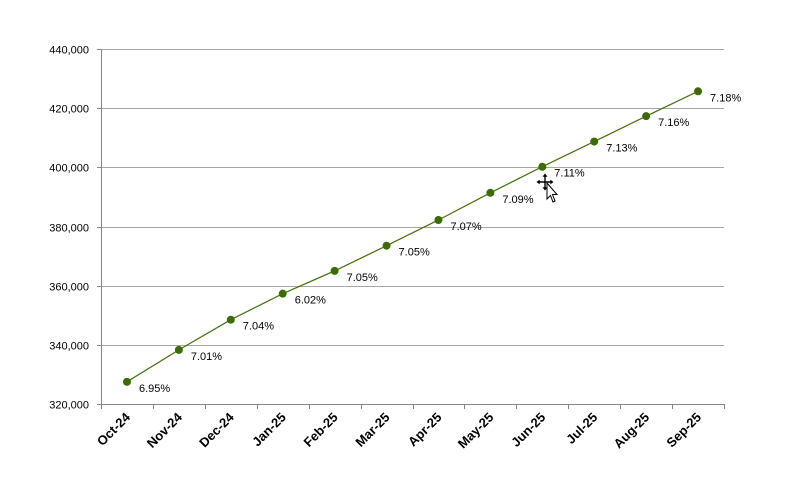 The image size is (800, 497). What do you see at coordinates (683, 430) in the screenshot?
I see `x-tick-label: Sep-25` at bounding box center [683, 430].